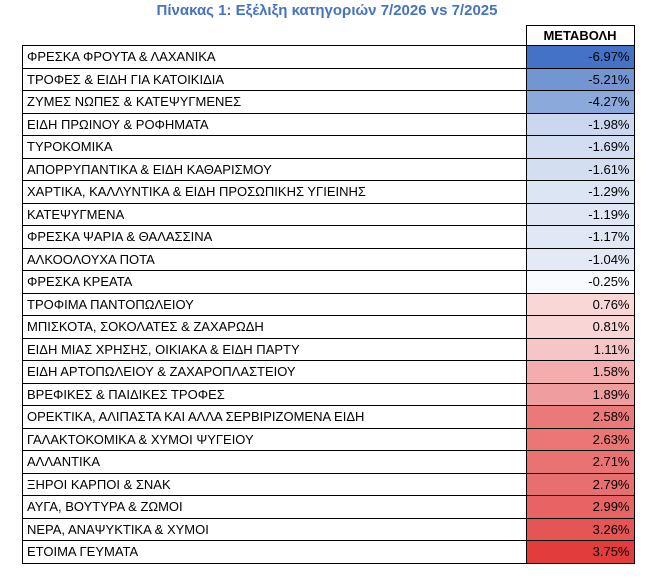 The image size is (654, 584). Describe the element at coordinates (274, 214) in the screenshot. I see `category-cell: ΚΑΤΕΨΥΓΜΕΝΑ` at that location.